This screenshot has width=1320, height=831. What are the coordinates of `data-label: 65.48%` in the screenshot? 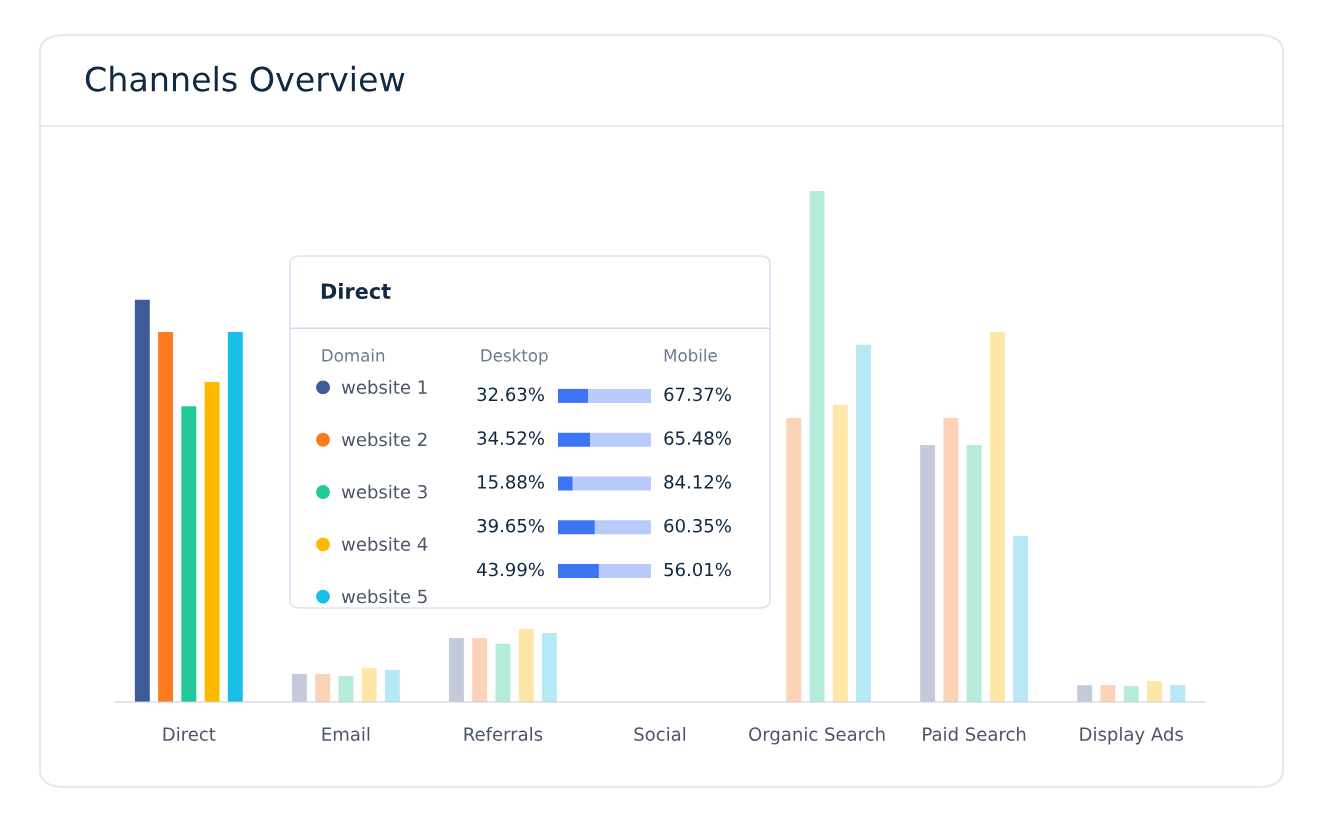 It's located at (697, 438).